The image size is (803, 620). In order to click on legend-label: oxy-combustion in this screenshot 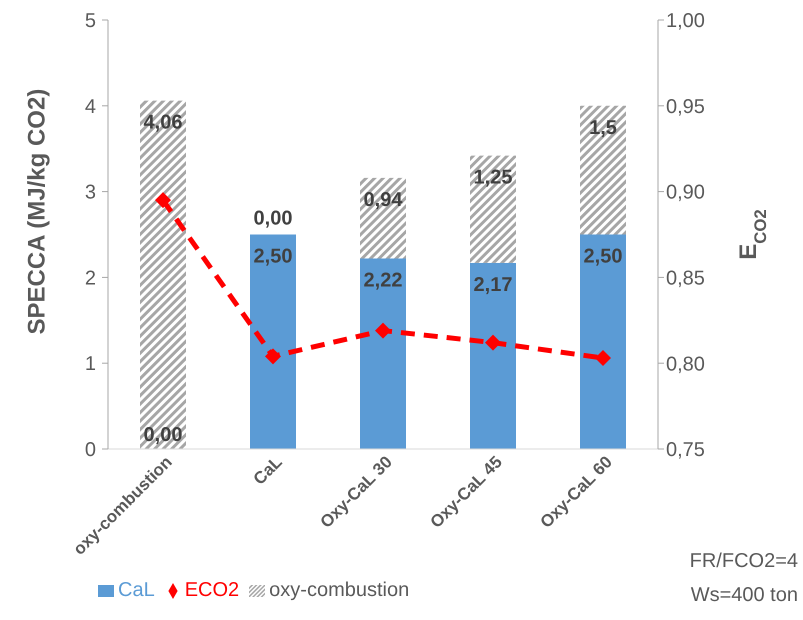, I will do `click(339, 590)`.